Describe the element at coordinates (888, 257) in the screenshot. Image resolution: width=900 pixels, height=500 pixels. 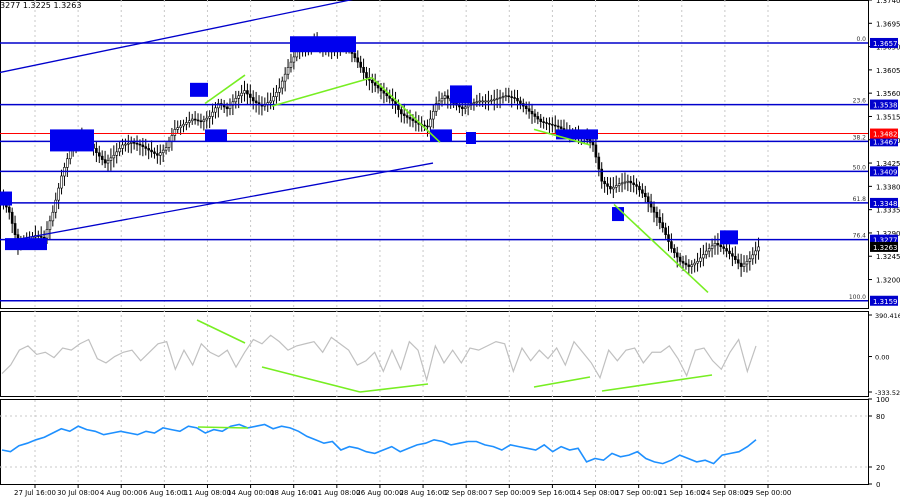
I see `y-tick-label: 1.3245` at that location.